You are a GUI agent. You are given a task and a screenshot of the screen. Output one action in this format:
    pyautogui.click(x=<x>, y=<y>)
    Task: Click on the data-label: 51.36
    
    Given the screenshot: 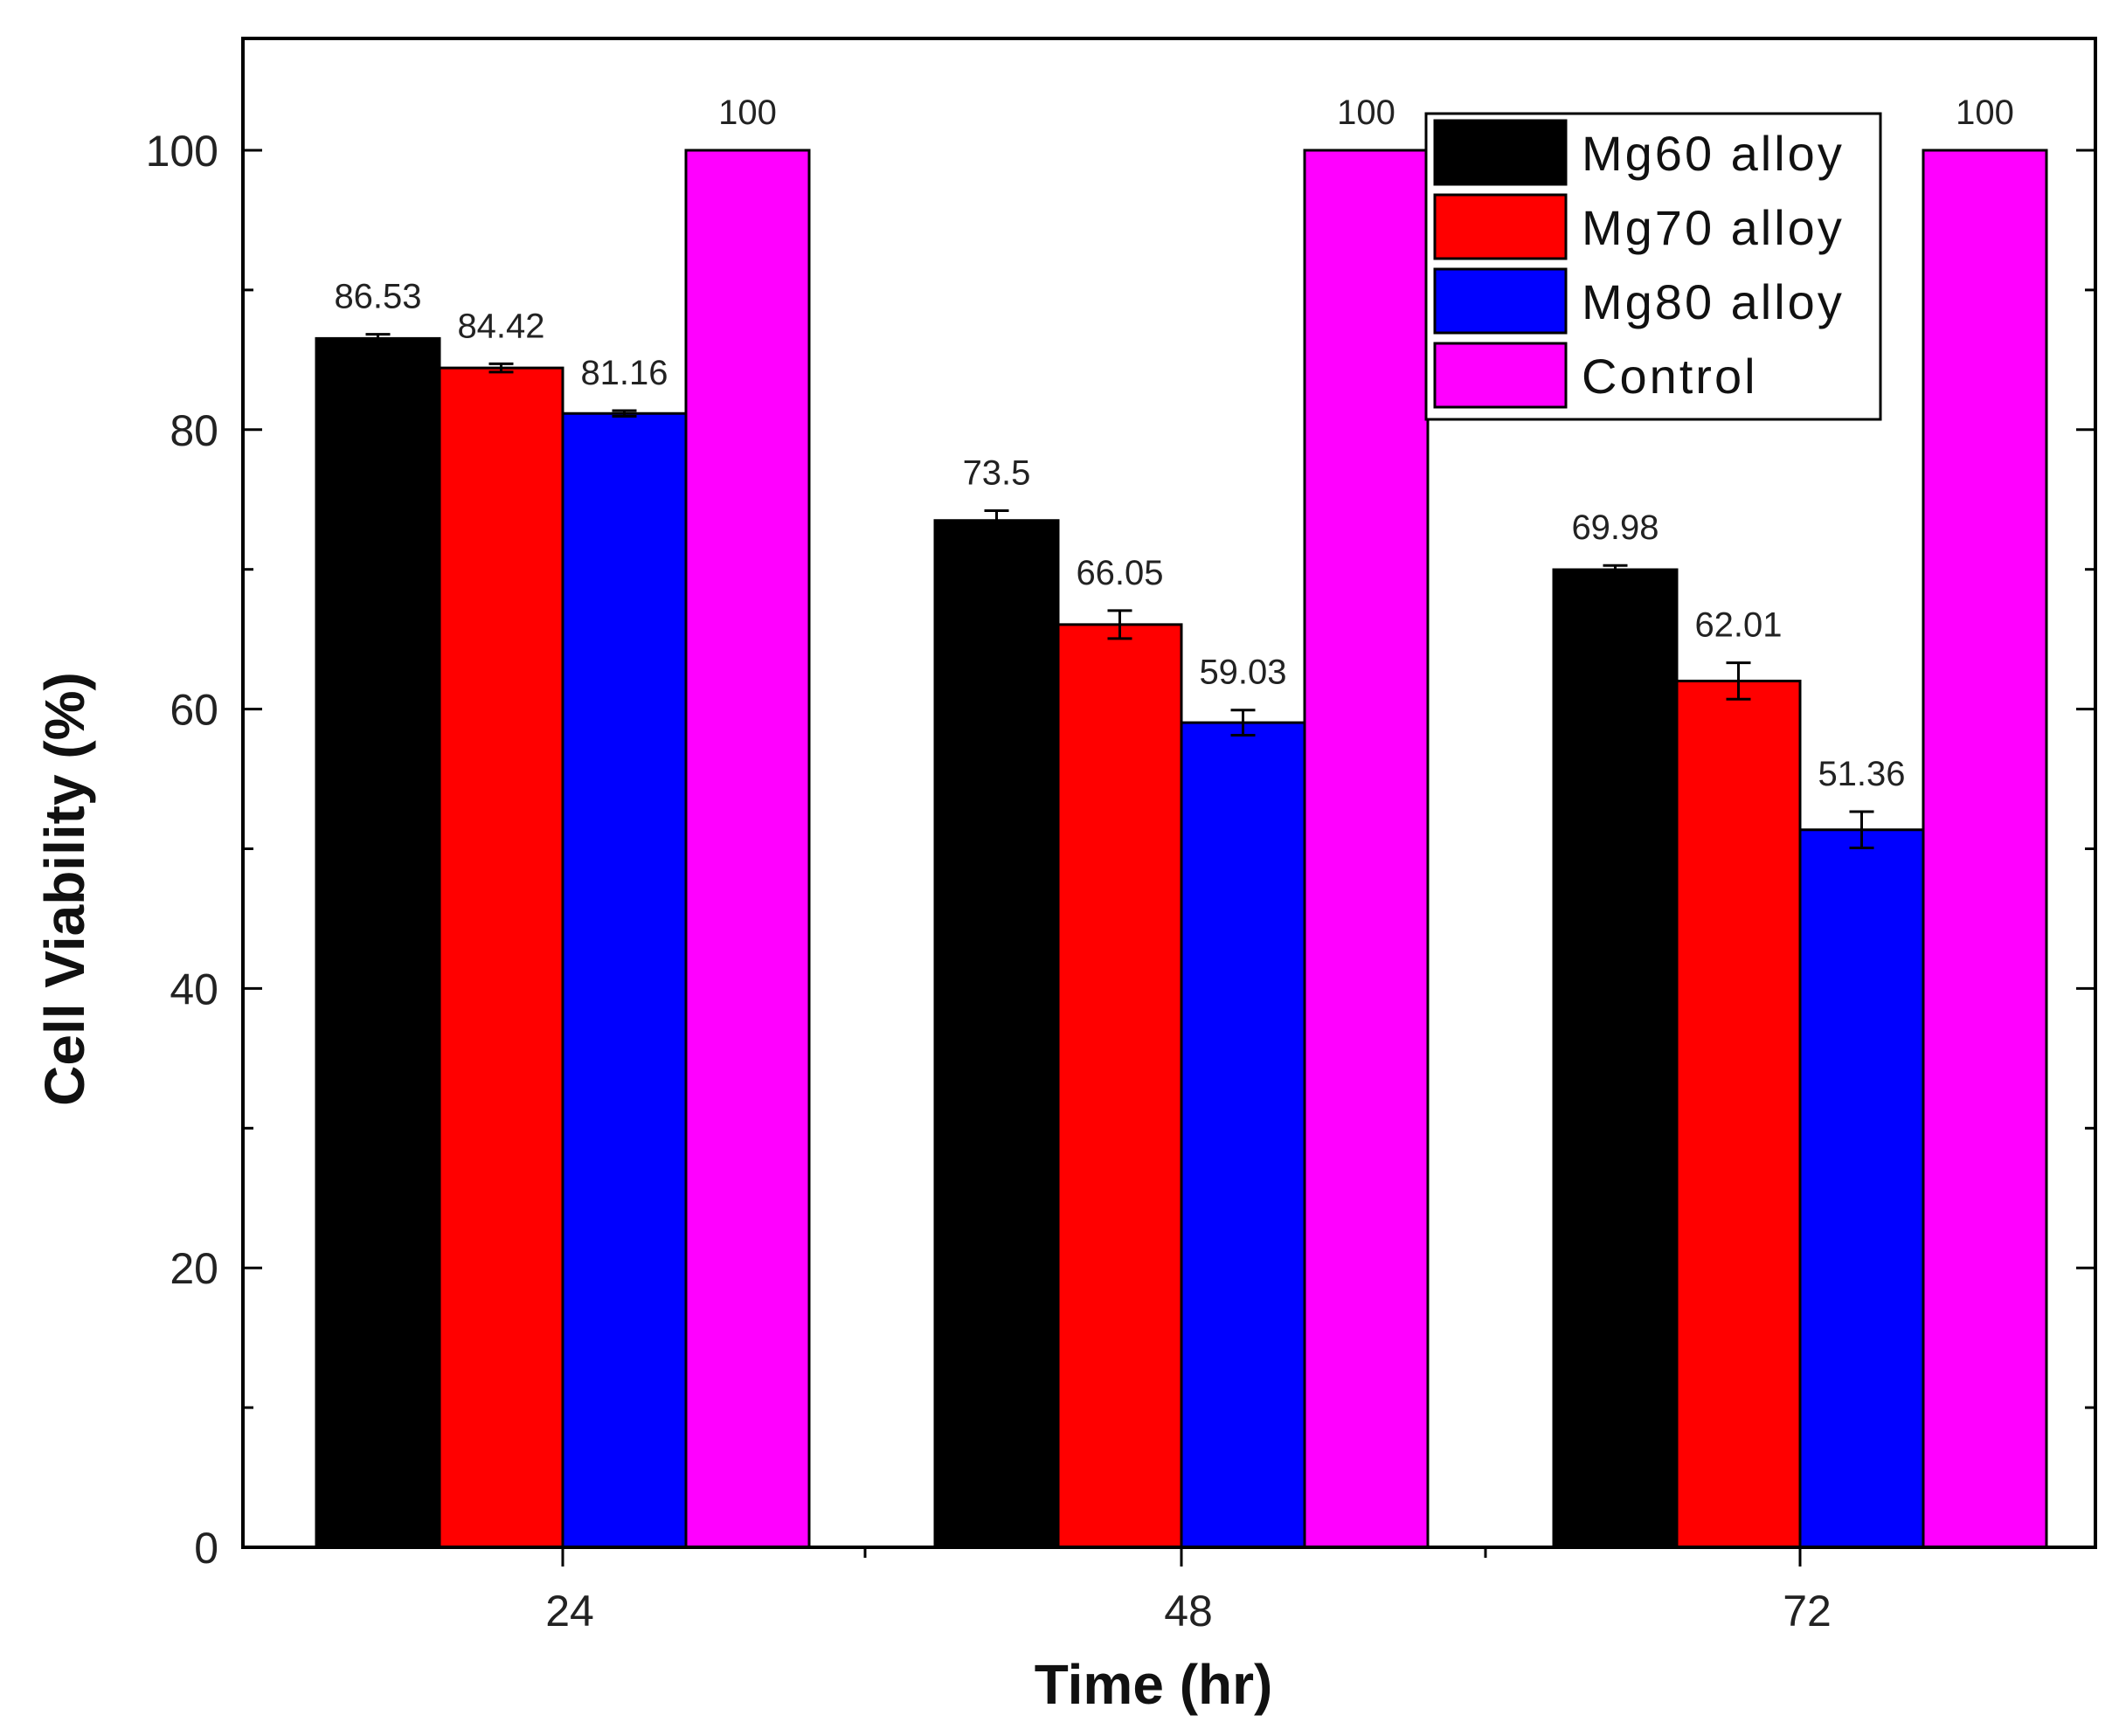 What is the action you would take?
    pyautogui.click(x=1861, y=774)
    